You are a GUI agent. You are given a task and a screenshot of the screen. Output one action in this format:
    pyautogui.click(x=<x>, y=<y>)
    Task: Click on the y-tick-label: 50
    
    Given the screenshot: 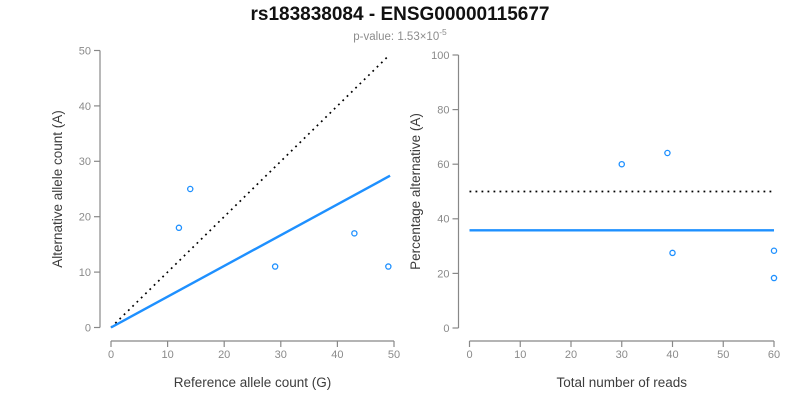 What is the action you would take?
    pyautogui.click(x=85, y=51)
    